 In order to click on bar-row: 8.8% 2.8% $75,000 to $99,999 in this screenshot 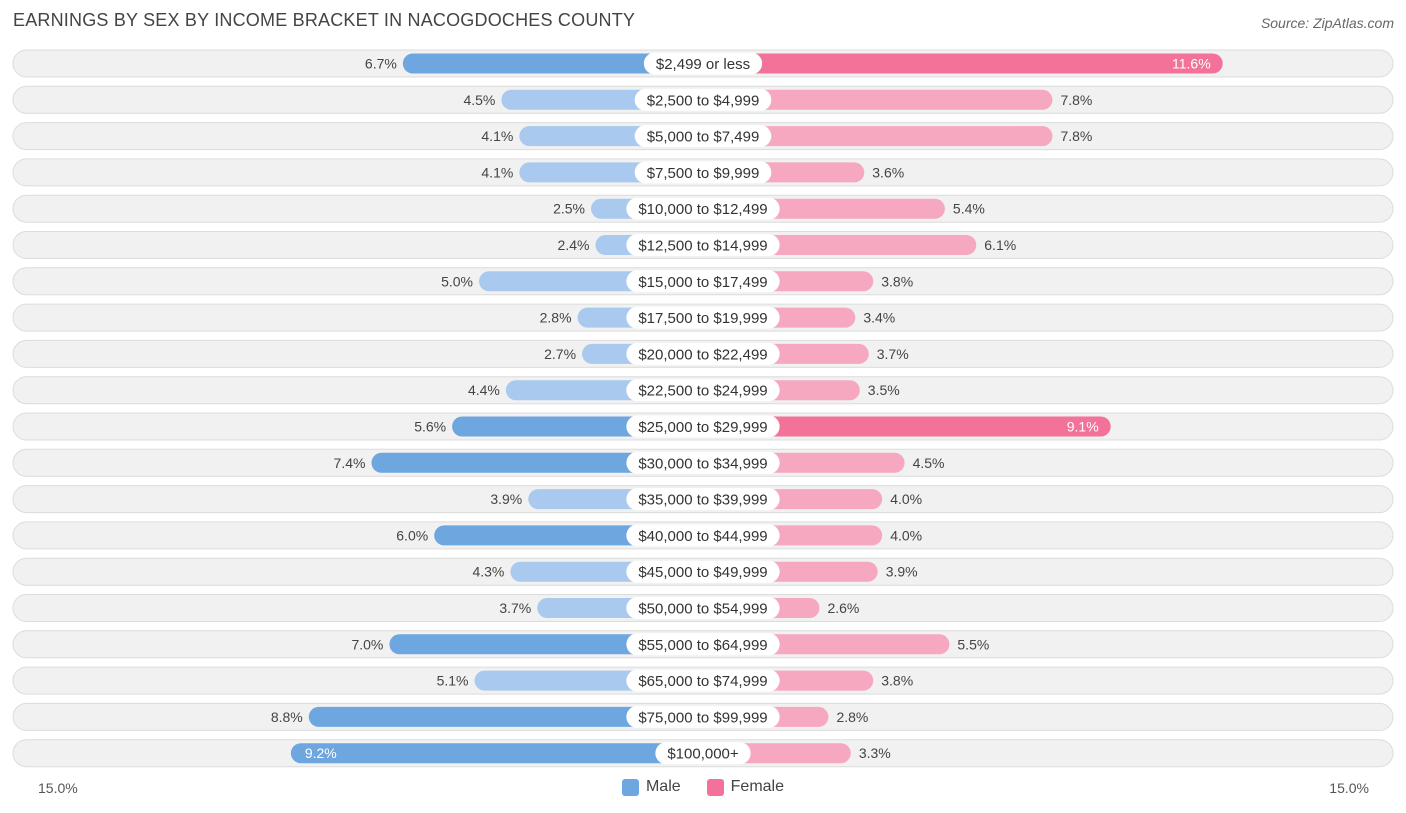, I will do `click(703, 716)`.